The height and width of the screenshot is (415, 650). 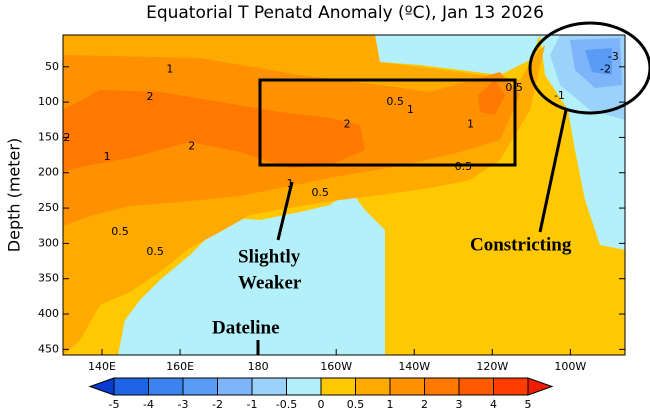 What do you see at coordinates (605, 69) in the screenshot?
I see `contour-label: -2` at bounding box center [605, 69].